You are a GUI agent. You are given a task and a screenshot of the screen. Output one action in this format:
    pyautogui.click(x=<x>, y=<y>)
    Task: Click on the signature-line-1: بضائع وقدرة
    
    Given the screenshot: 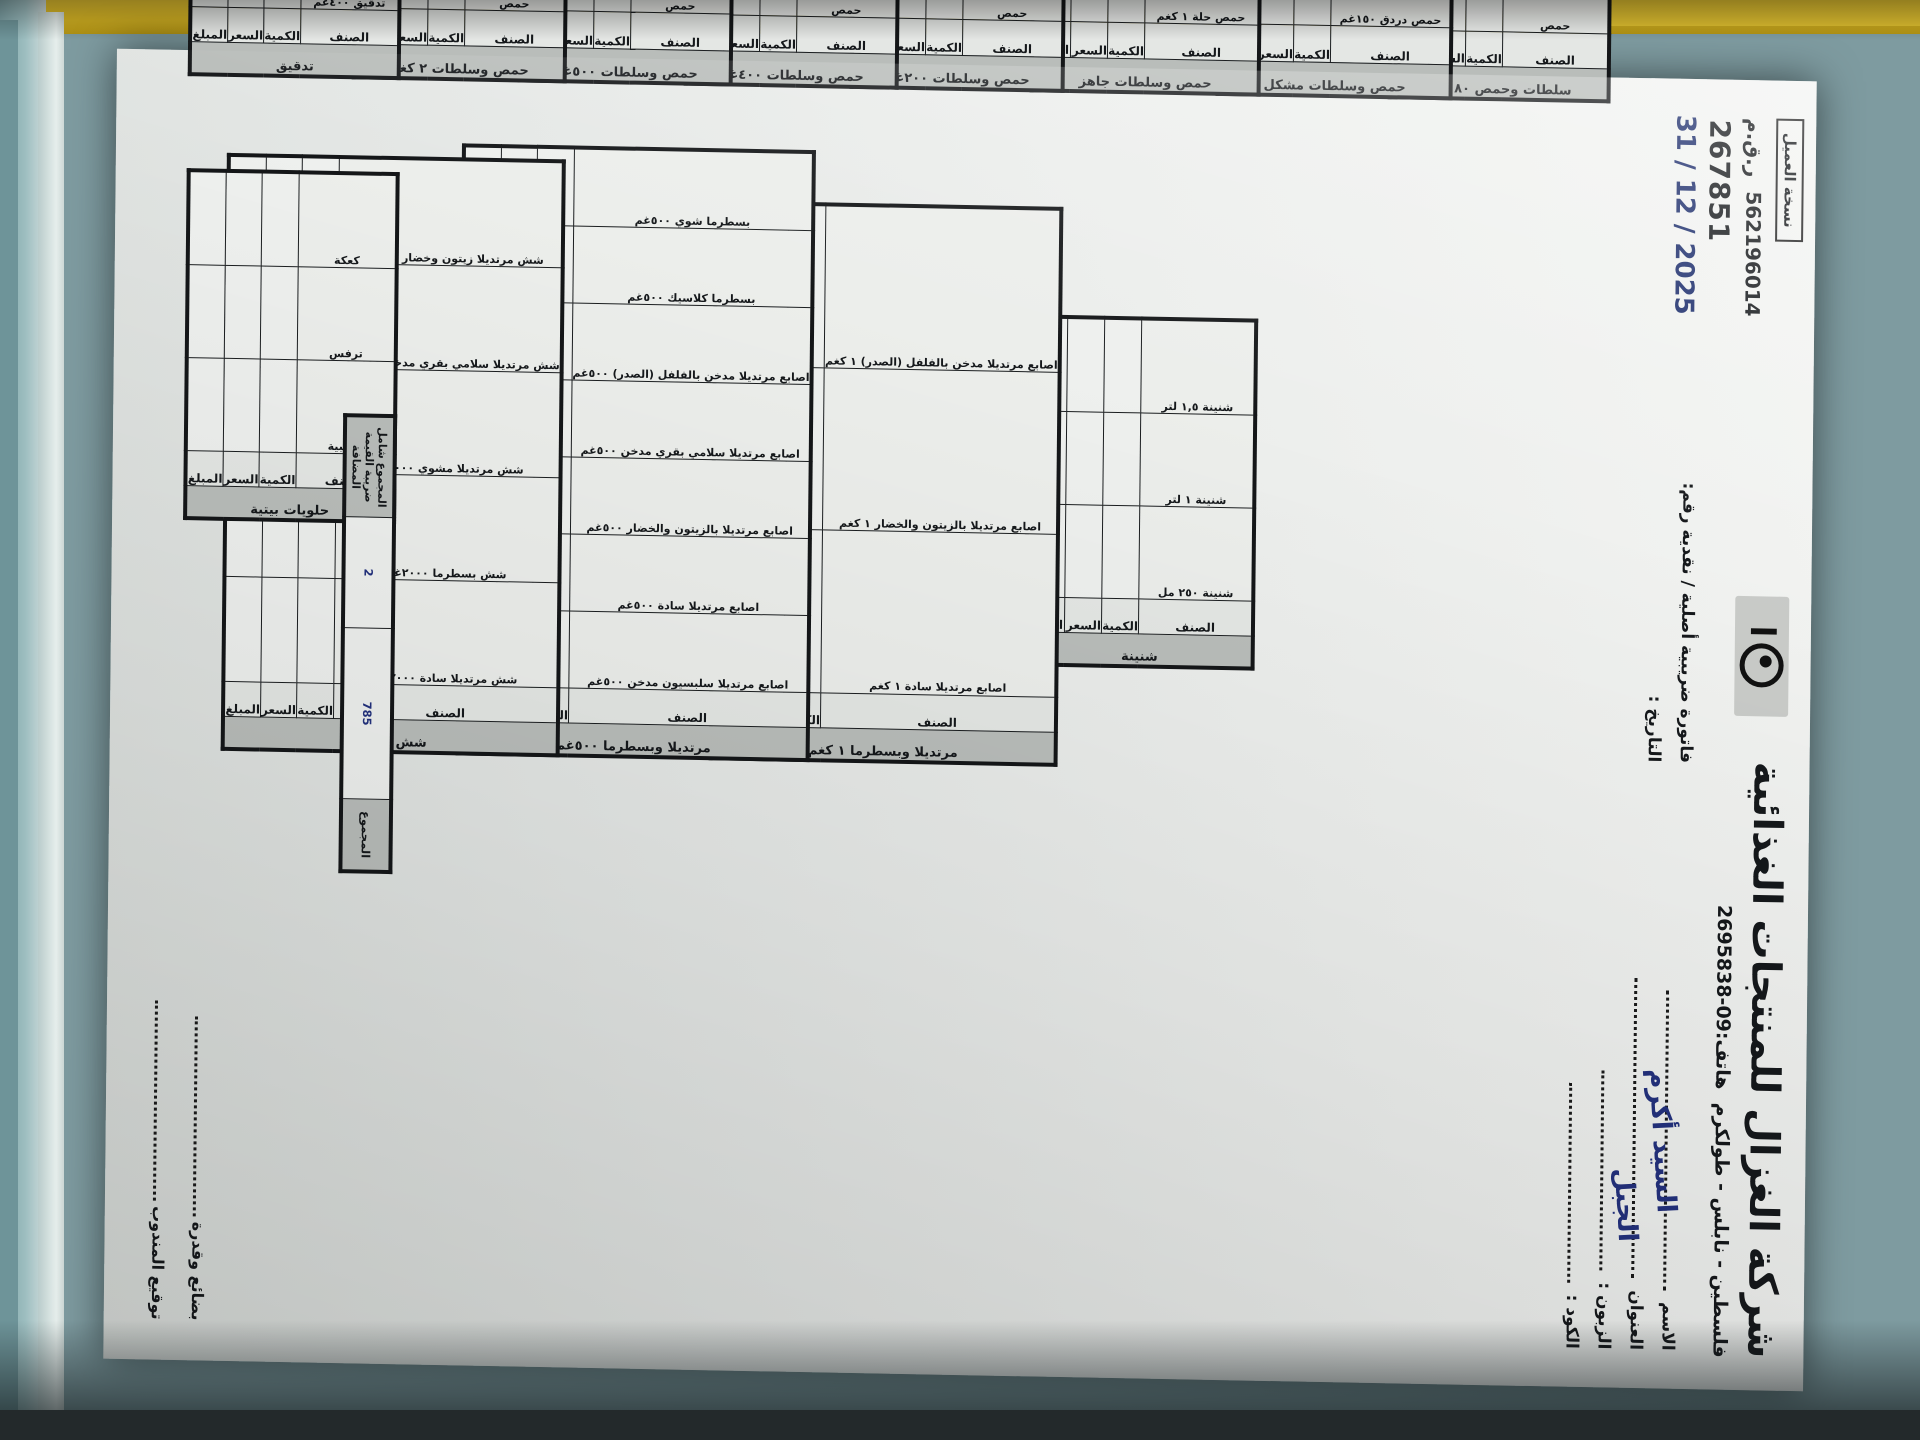 What is the action you would take?
    pyautogui.click(x=199, y=1168)
    